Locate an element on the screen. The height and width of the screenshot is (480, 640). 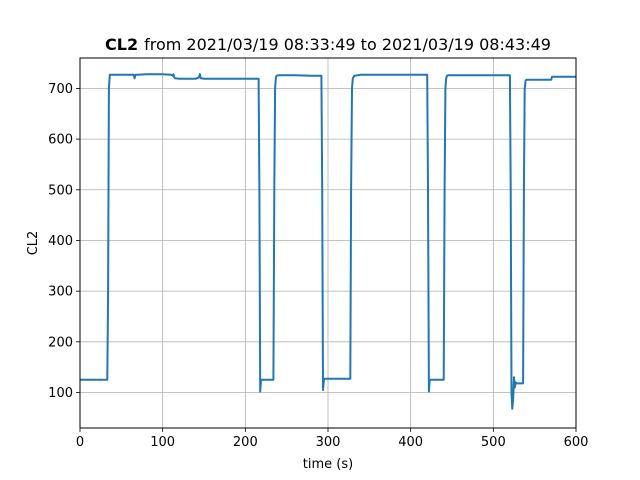
y-tick-label: 100 is located at coordinates (60, 393).